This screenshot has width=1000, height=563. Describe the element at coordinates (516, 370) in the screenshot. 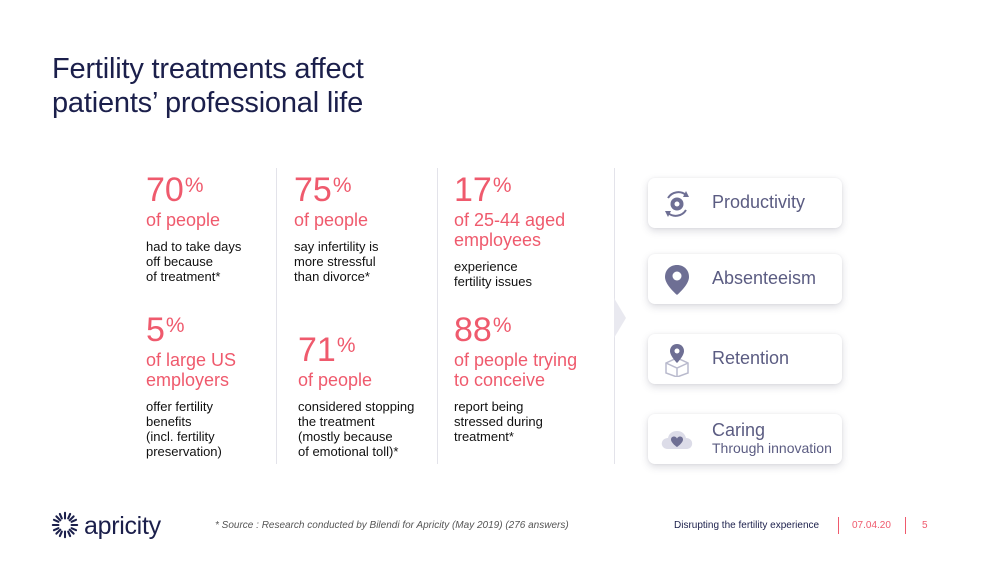

I see `stat-subtitle: of people trying to conceive` at that location.